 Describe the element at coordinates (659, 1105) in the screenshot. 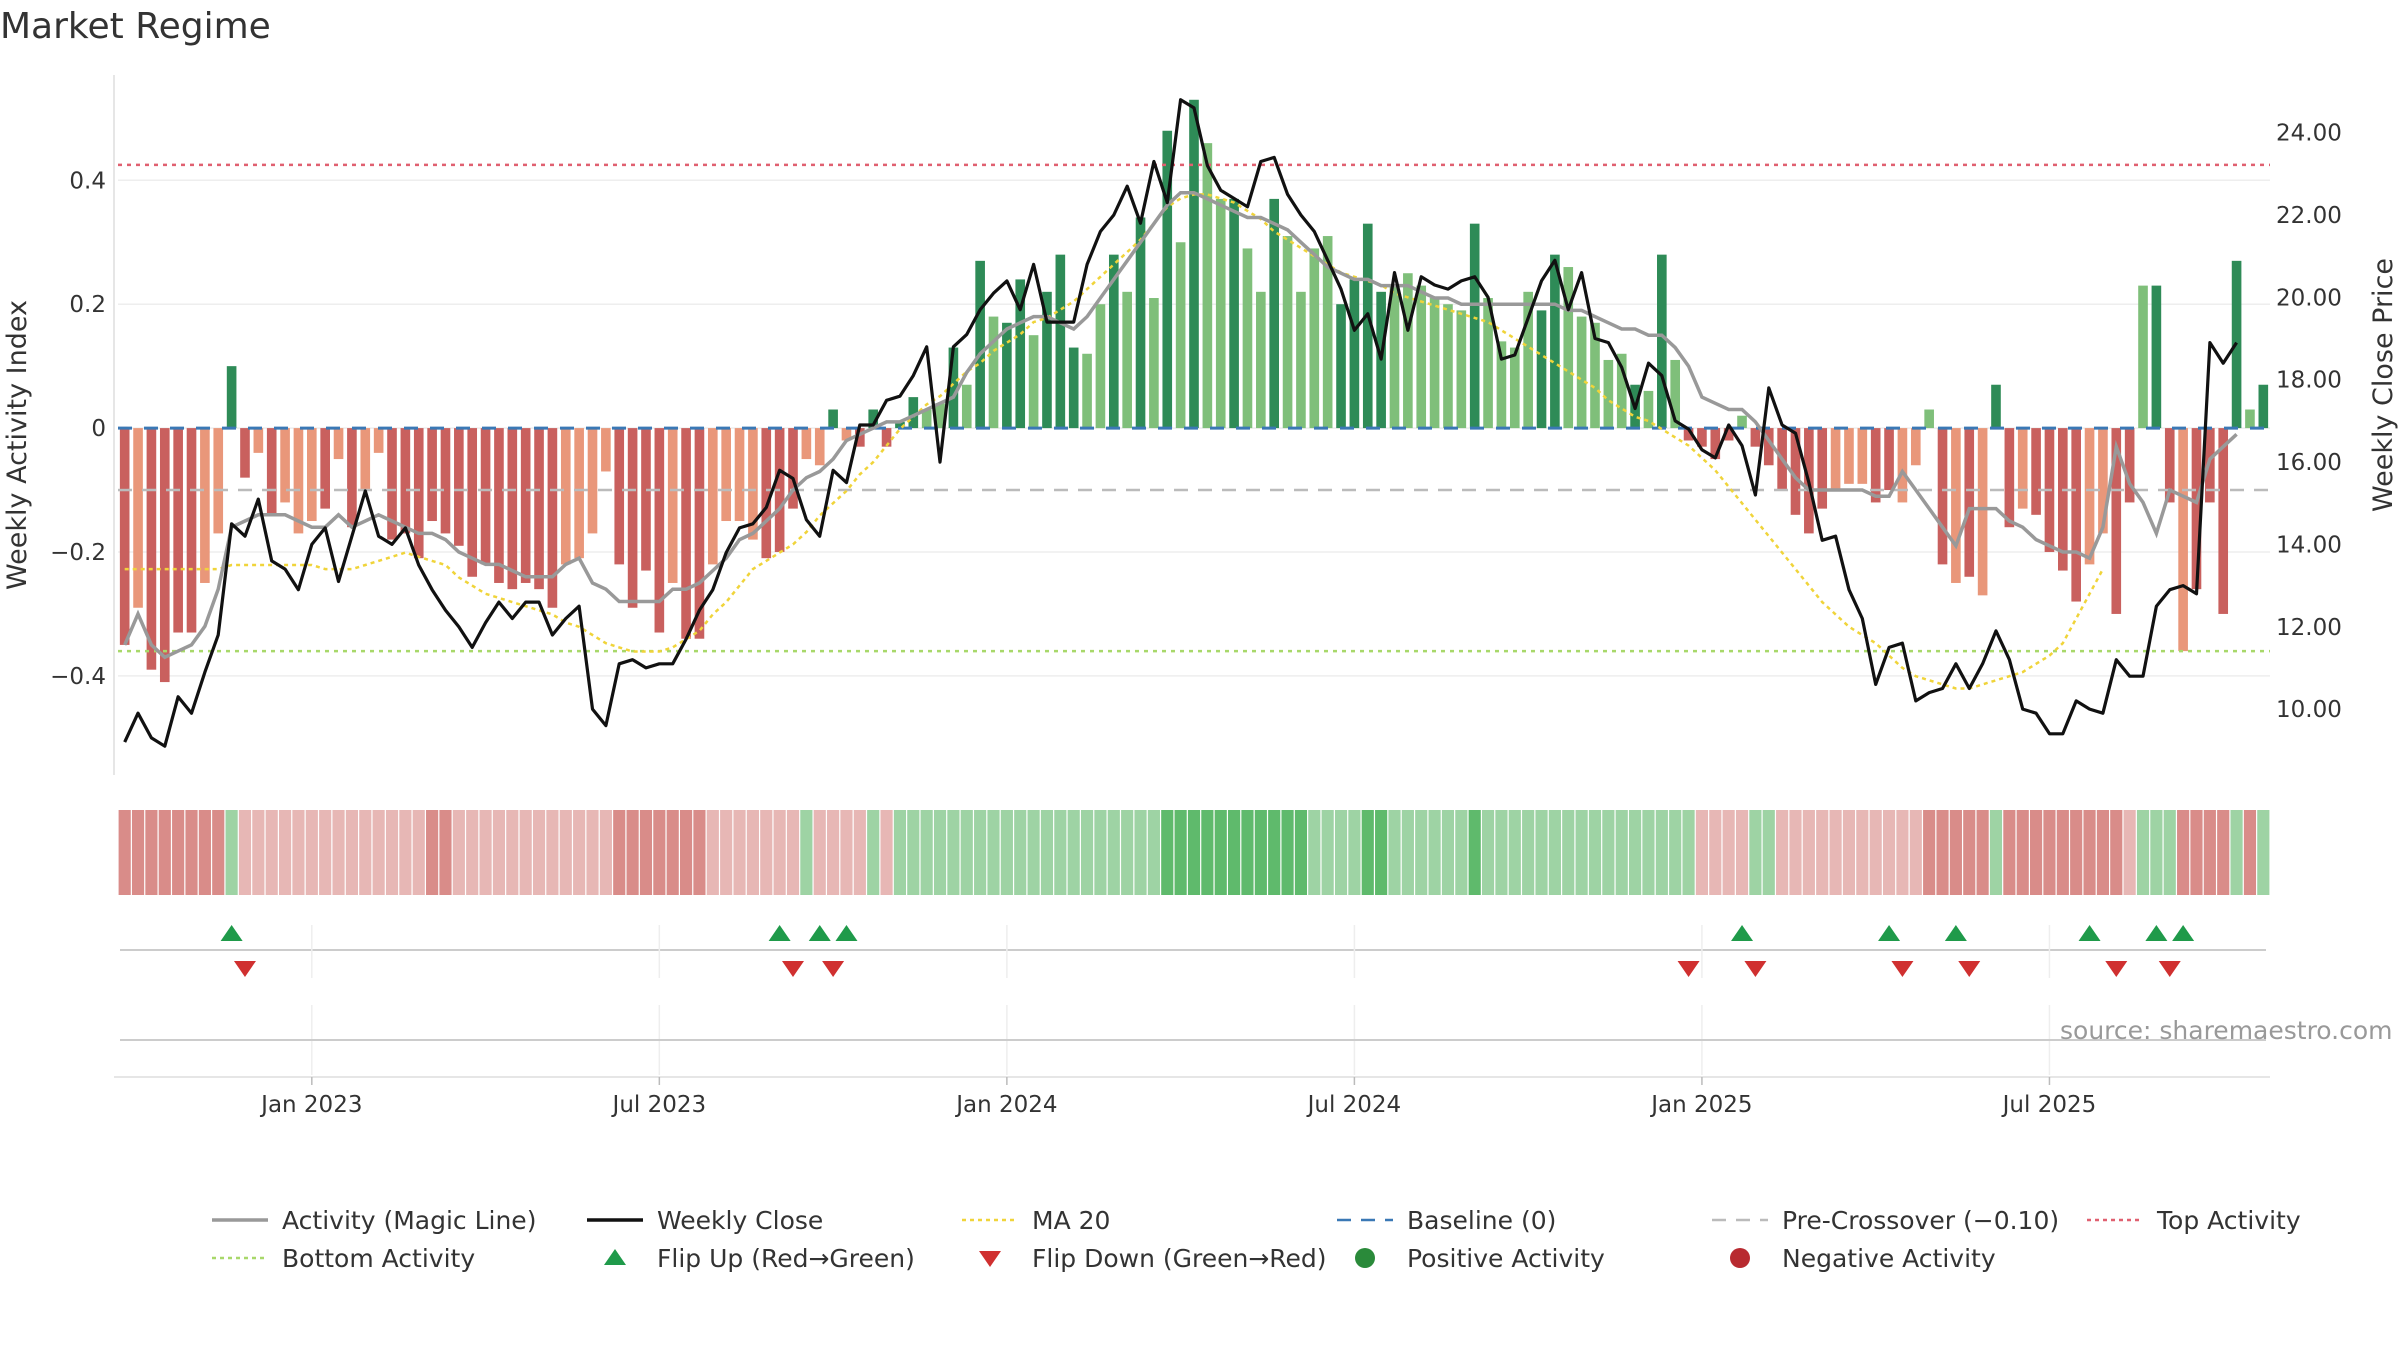

I see `x-tick-label: Jul 2023` at that location.